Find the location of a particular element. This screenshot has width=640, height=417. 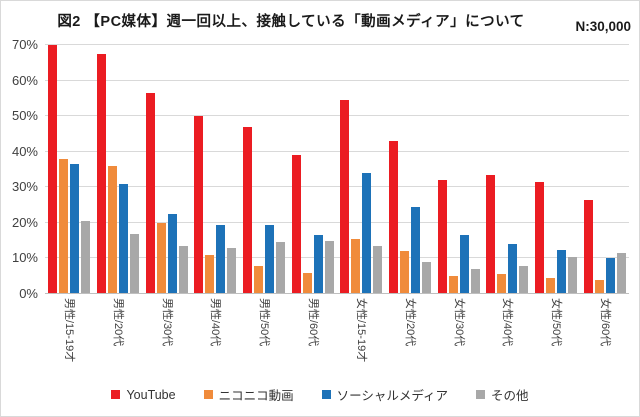

legend-item-youtube: YouTube is located at coordinates (143, 394).